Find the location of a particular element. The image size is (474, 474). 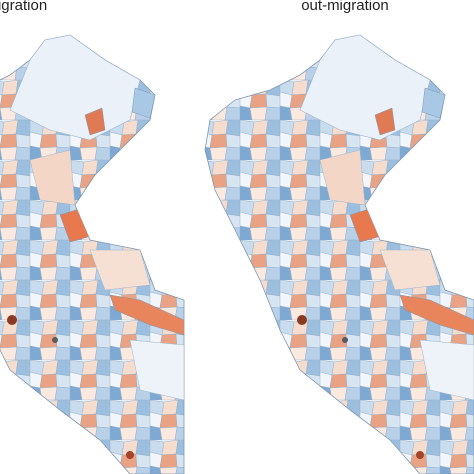

map-title: in-migration is located at coordinates (23, 7).